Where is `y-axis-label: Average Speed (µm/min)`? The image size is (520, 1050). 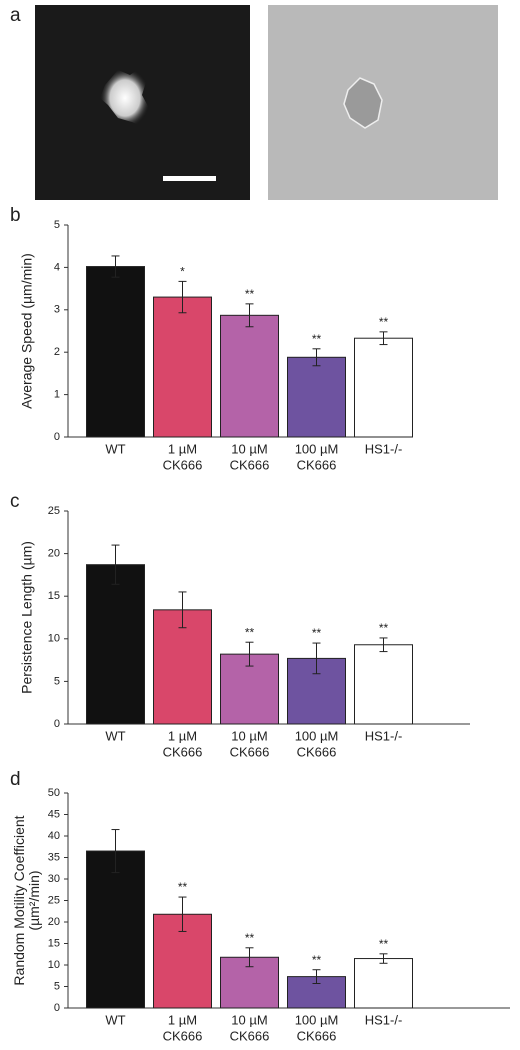
y-axis-label: Average Speed (µm/min) is located at coordinates (27, 331).